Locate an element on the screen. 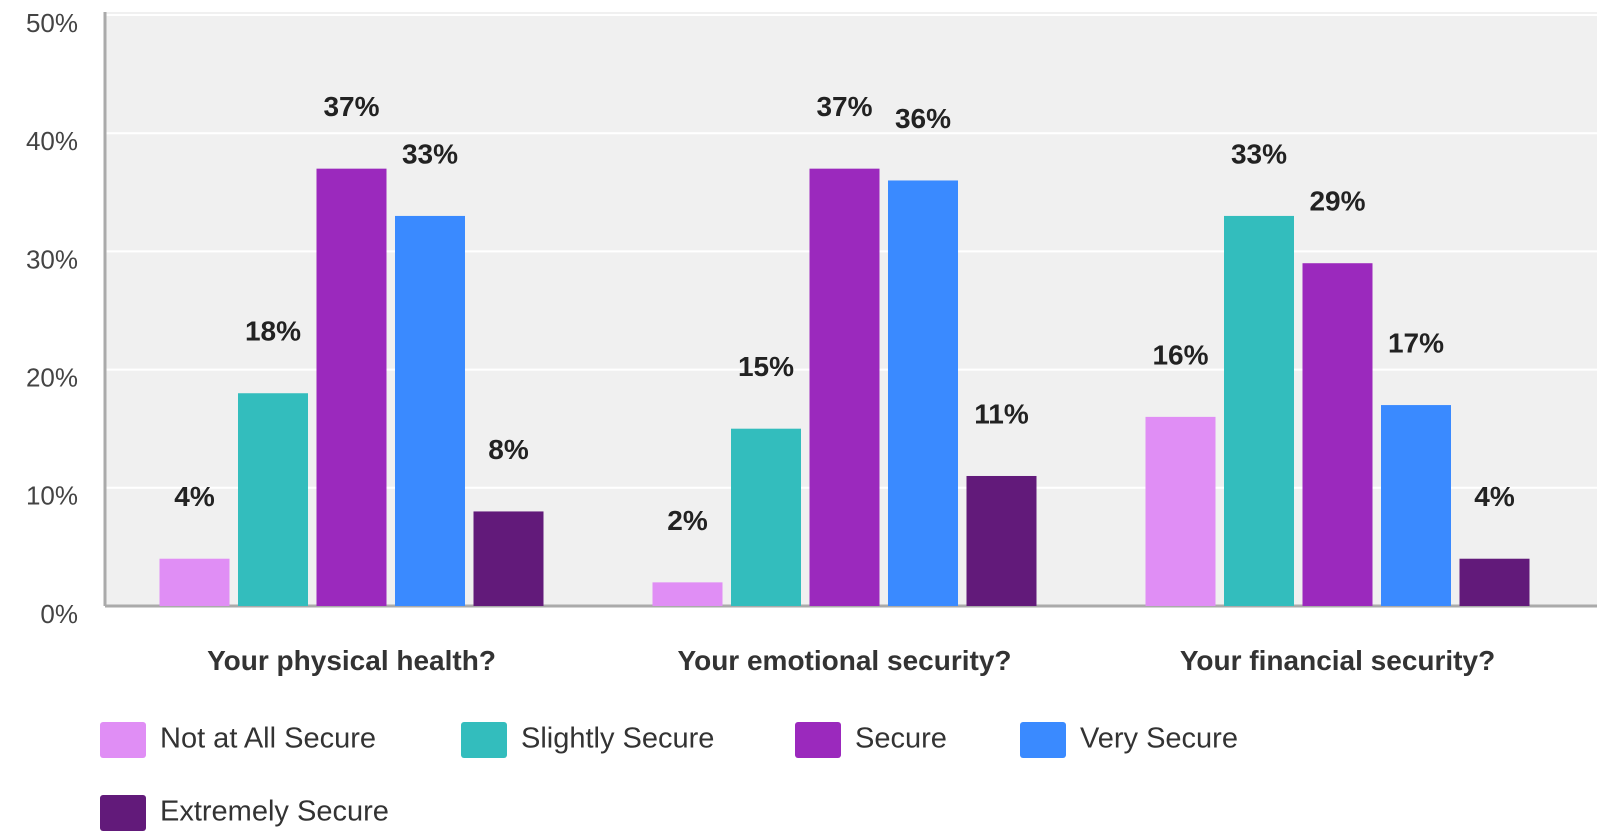  data-label: 29% is located at coordinates (1337, 201).